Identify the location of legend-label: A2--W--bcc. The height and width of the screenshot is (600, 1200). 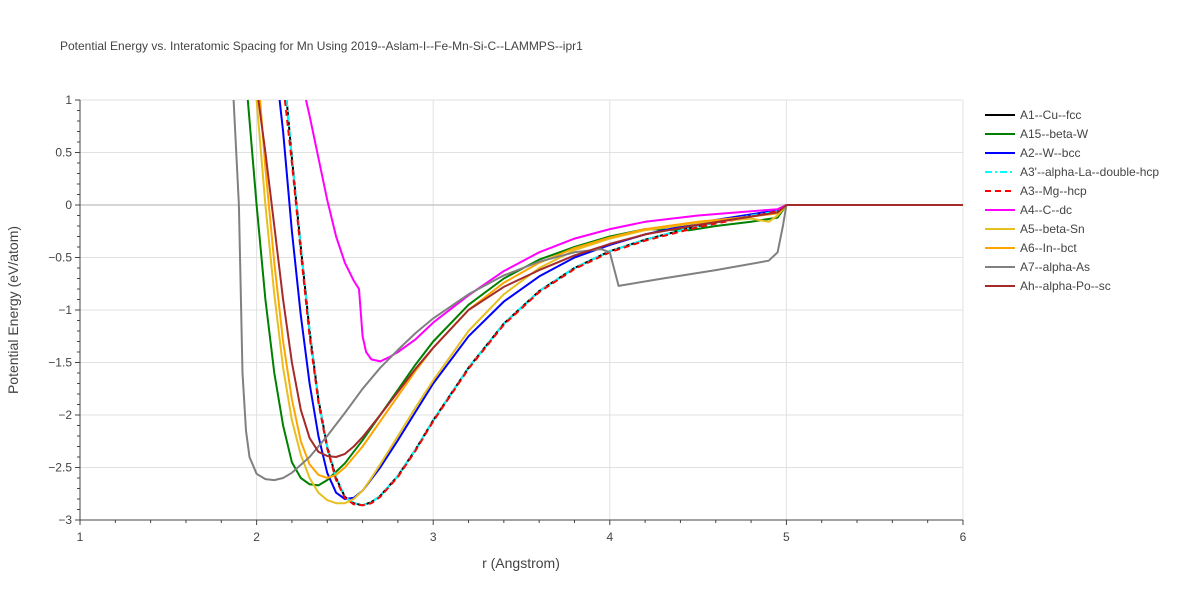
(1050, 153).